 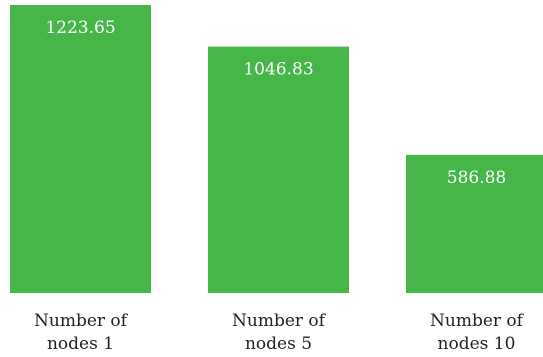 I want to click on category-label-3: Number of nodes 10, so click(x=477, y=332).